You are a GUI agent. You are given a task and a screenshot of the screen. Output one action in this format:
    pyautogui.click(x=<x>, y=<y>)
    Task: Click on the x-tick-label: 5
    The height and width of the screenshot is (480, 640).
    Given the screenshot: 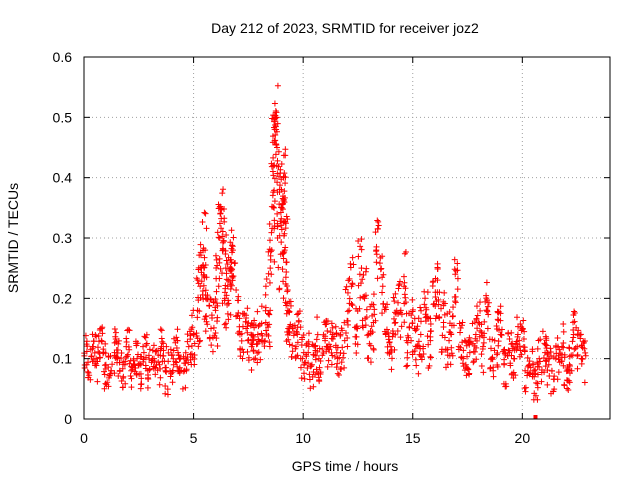 What is the action you would take?
    pyautogui.click(x=194, y=438)
    